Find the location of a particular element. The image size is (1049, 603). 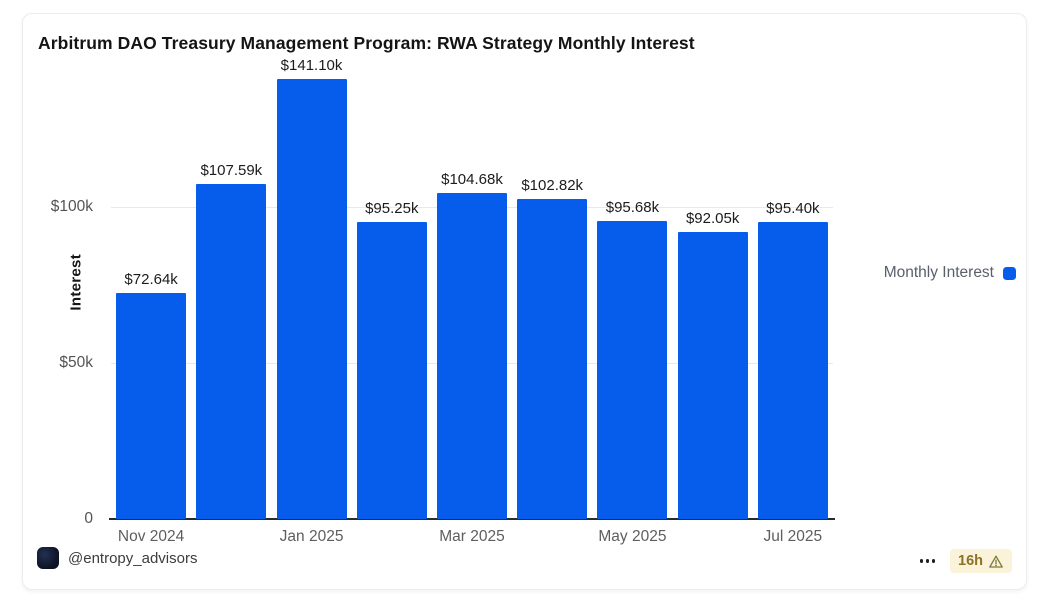

bar-slot-jul-2025: $95.40k is located at coordinates (793, 290).